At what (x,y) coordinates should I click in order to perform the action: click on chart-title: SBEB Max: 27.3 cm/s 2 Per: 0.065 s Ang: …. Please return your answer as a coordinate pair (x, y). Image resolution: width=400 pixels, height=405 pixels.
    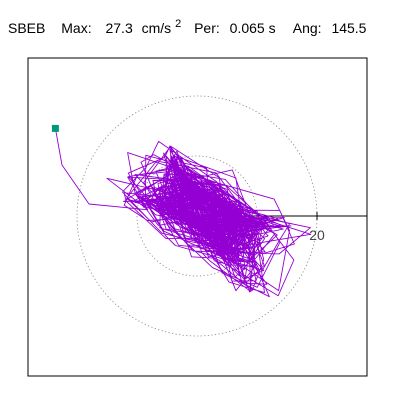
    Looking at the image, I should click on (187, 25).